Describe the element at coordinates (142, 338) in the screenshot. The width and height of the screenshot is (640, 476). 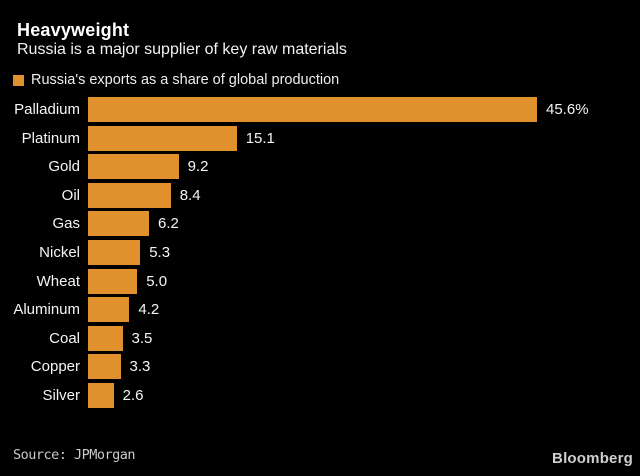
I see `value-label: 3.5` at that location.